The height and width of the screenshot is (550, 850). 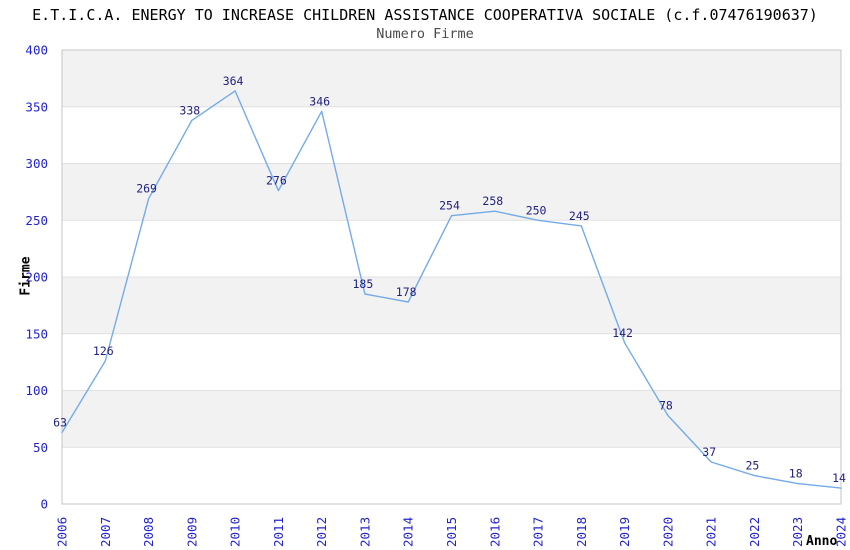 What do you see at coordinates (536, 210) in the screenshot?
I see `data-point-label: 250` at bounding box center [536, 210].